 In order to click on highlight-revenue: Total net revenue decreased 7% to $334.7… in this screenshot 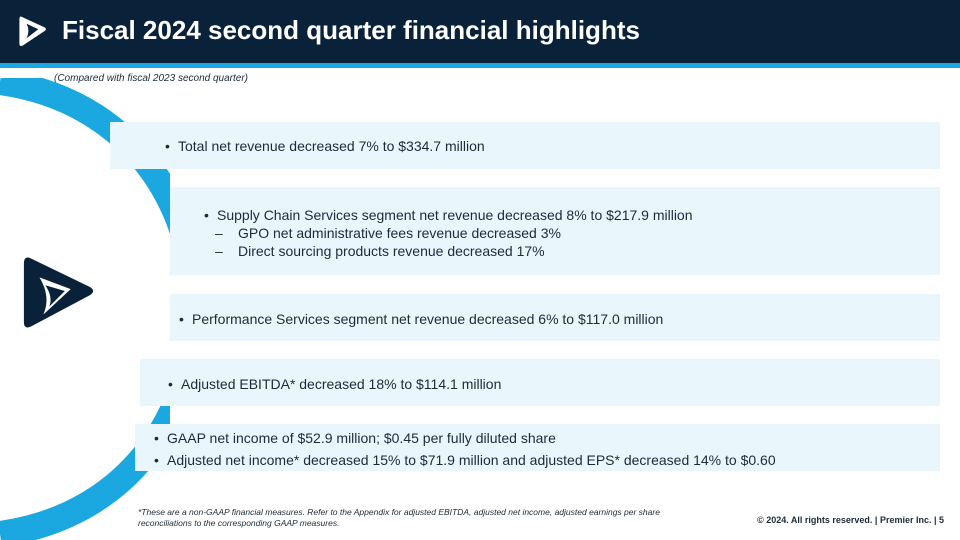, I will do `click(552, 146)`.